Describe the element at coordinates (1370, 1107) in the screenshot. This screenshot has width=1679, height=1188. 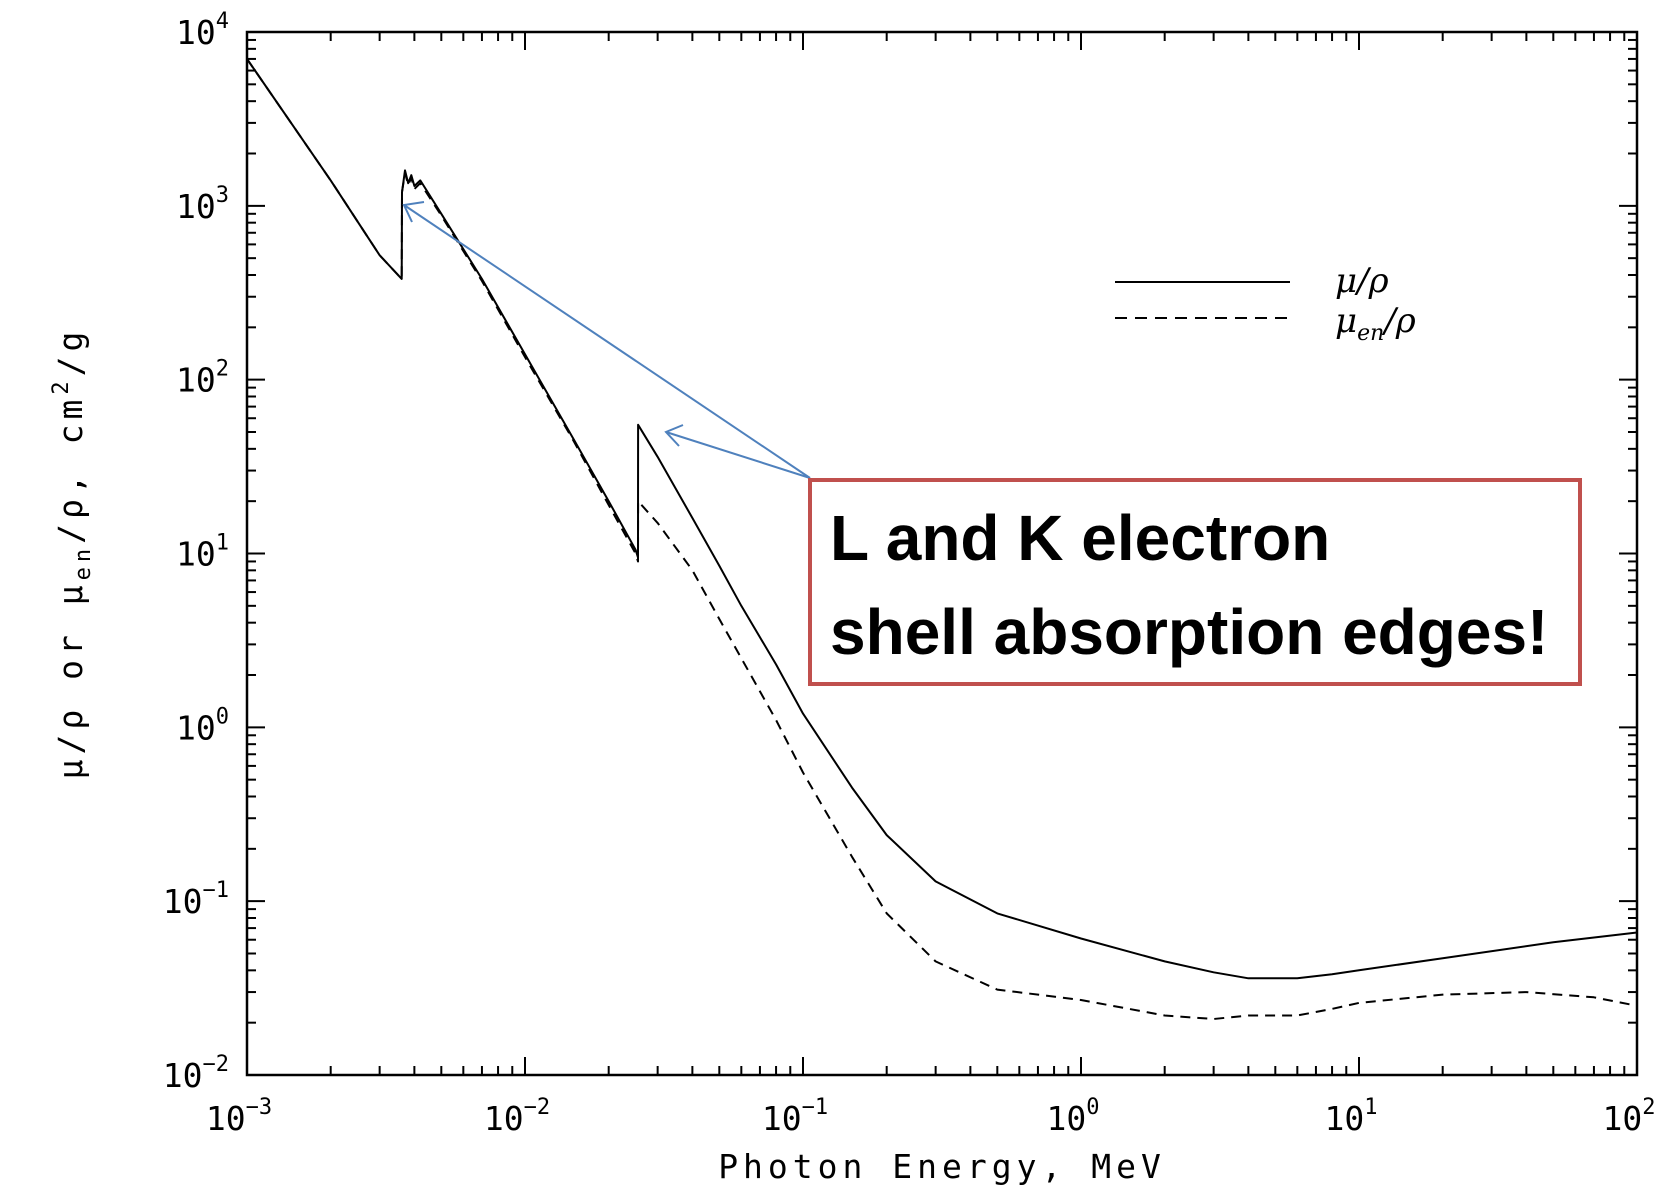
I see `x-tick-label-exponent: 1` at that location.